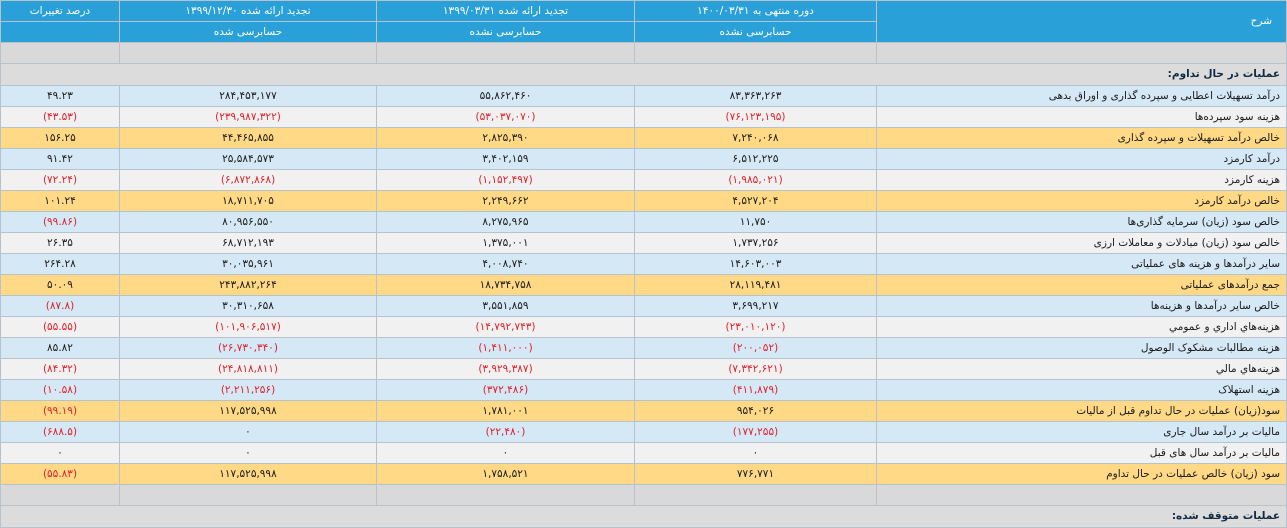  What do you see at coordinates (248, 159) in the screenshot?
I see `value-period-3: ۲۵,۵۸۴,۵۷۳` at bounding box center [248, 159].